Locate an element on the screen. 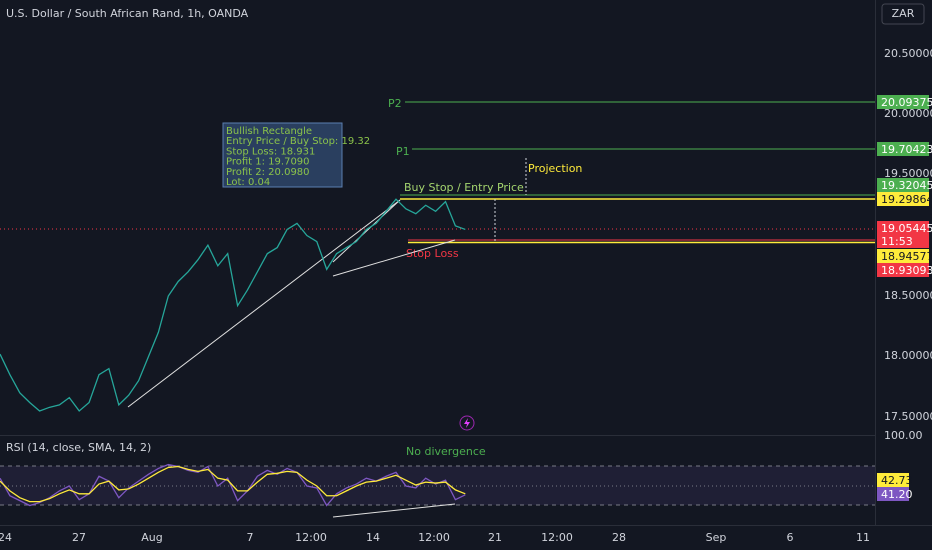 The width and height of the screenshot is (932, 550). time-label: 11 is located at coordinates (863, 537).